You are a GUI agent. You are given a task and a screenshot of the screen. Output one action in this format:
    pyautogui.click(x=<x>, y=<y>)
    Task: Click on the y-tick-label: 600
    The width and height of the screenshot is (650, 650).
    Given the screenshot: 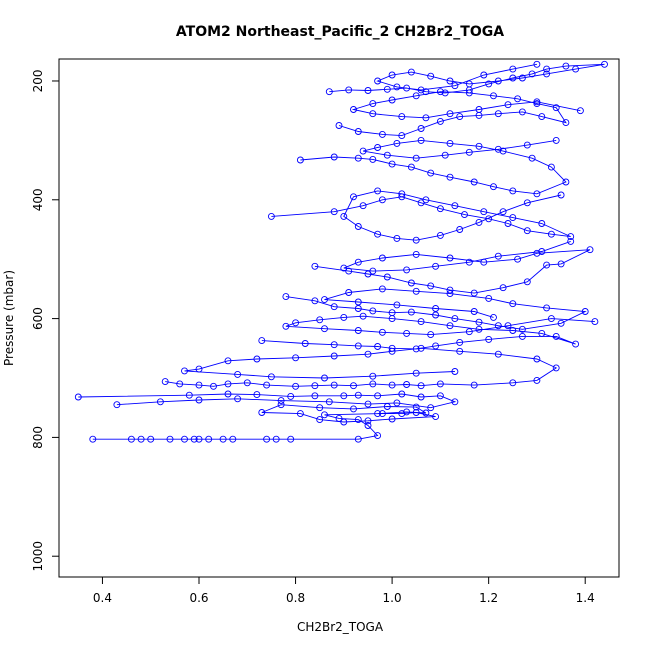 What is the action you would take?
    pyautogui.click(x=38, y=318)
    